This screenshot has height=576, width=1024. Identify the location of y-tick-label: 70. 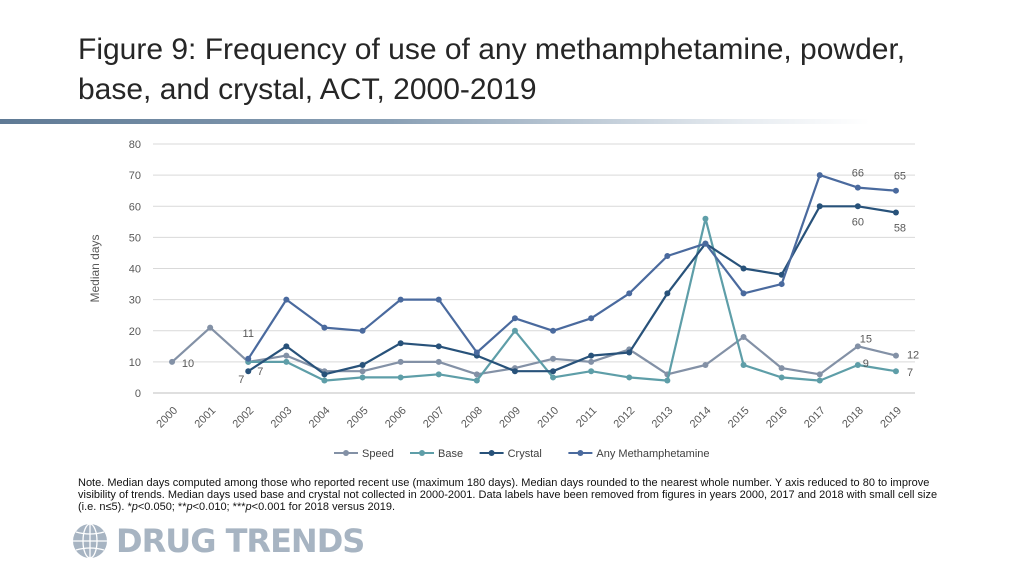
(135, 176).